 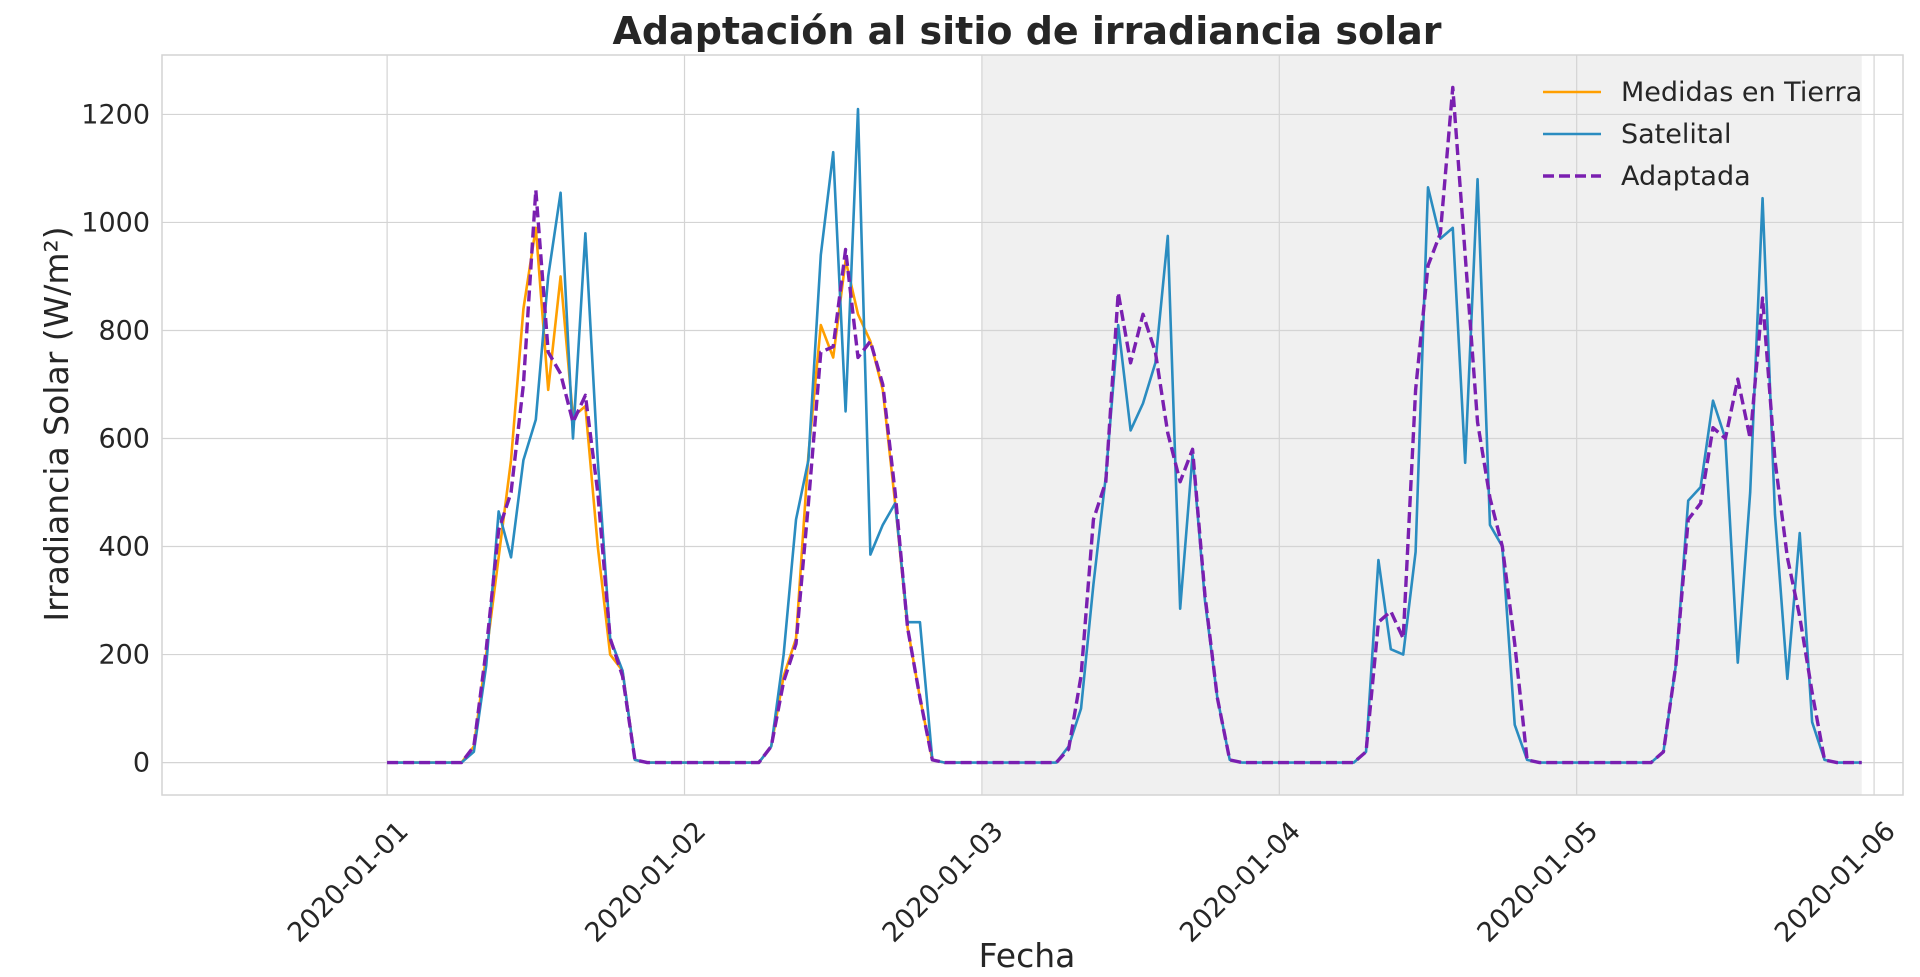 I want to click on legend-label: Adaptada, so click(x=1686, y=176).